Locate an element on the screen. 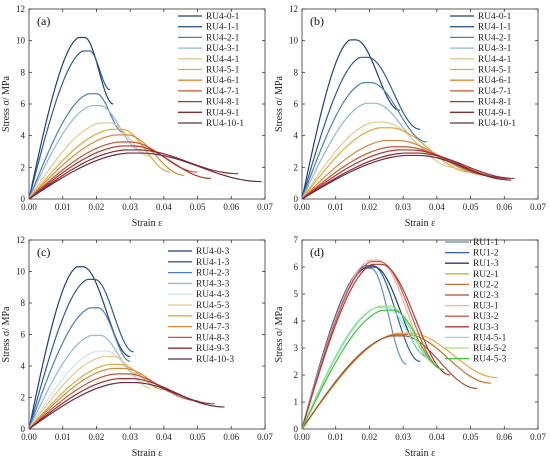 Image resolution: width=550 pixels, height=461 pixels. legend-label-RU1-3: RU1-3 is located at coordinates (486, 264).